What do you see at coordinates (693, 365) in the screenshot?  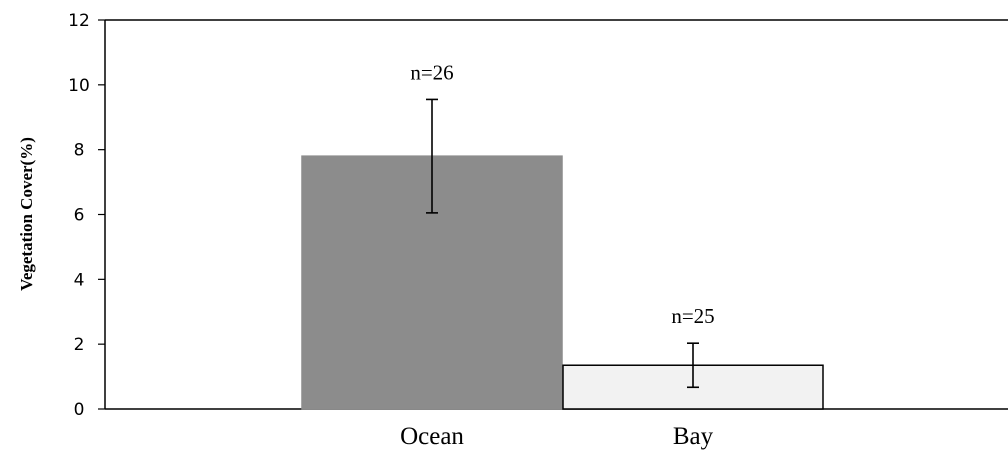 I see `error-bar-bay` at bounding box center [693, 365].